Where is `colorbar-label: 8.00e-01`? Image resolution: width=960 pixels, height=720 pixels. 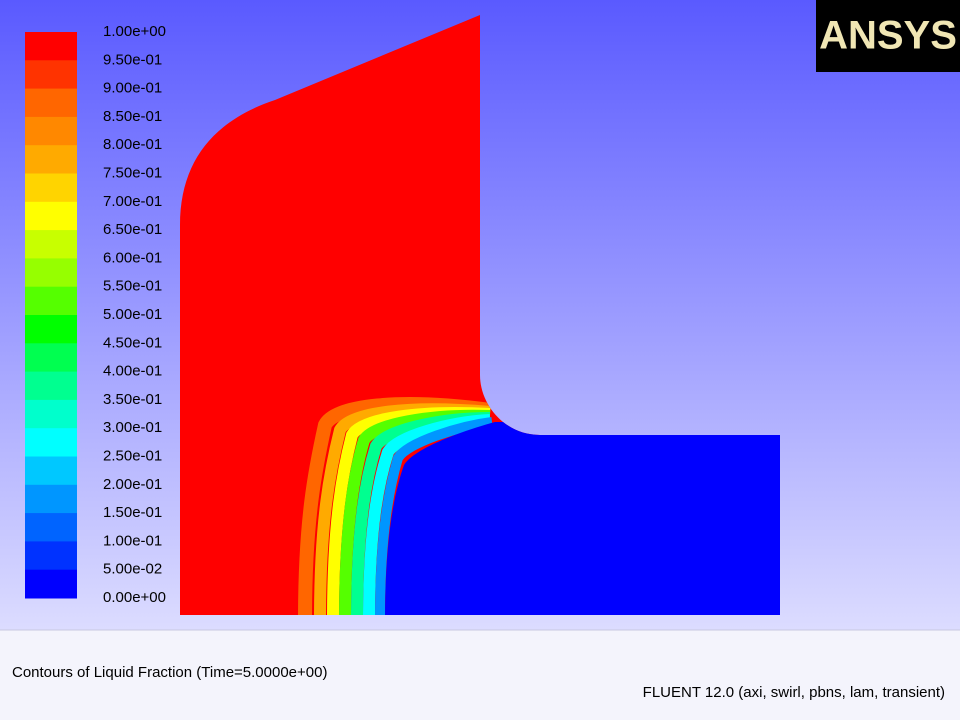 colorbar-label: 8.00e-01 is located at coordinates (132, 144).